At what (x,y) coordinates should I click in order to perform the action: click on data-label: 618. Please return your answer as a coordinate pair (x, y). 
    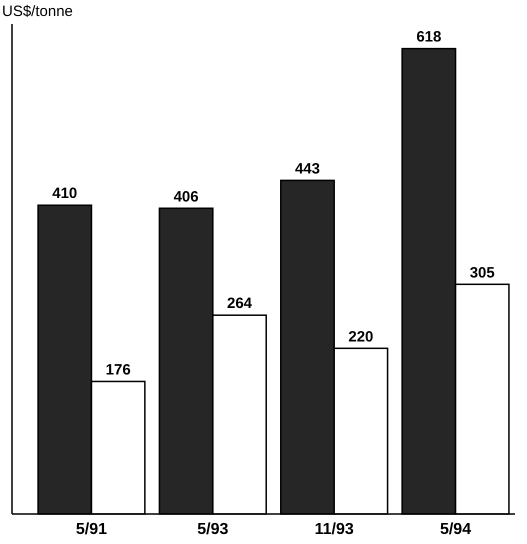
    Looking at the image, I should click on (429, 37).